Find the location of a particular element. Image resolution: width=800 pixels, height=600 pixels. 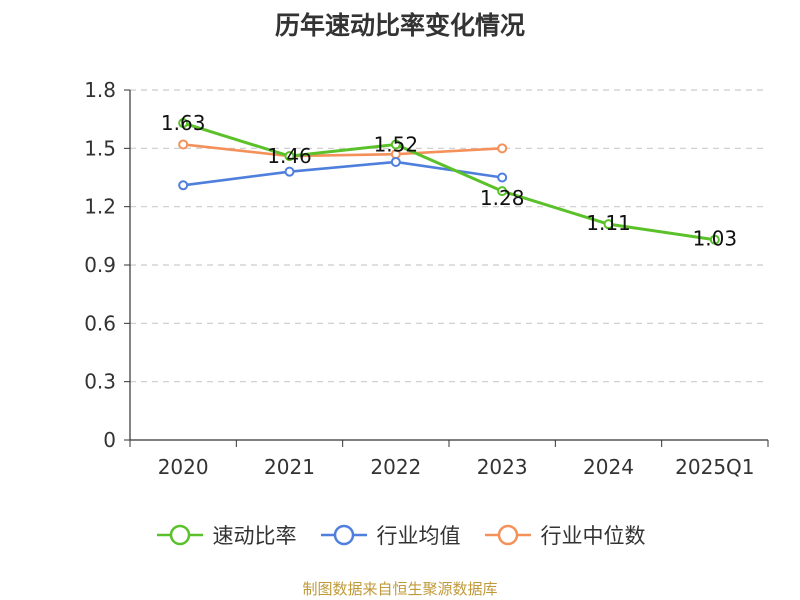

series-lines is located at coordinates (449, 181).